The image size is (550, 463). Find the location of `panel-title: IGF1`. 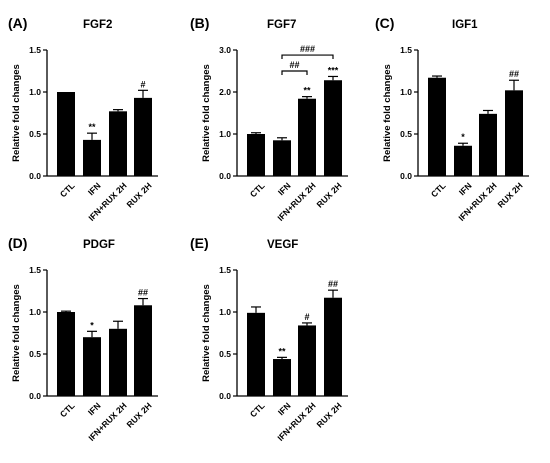

panel-title: IGF1 is located at coordinates (465, 25).